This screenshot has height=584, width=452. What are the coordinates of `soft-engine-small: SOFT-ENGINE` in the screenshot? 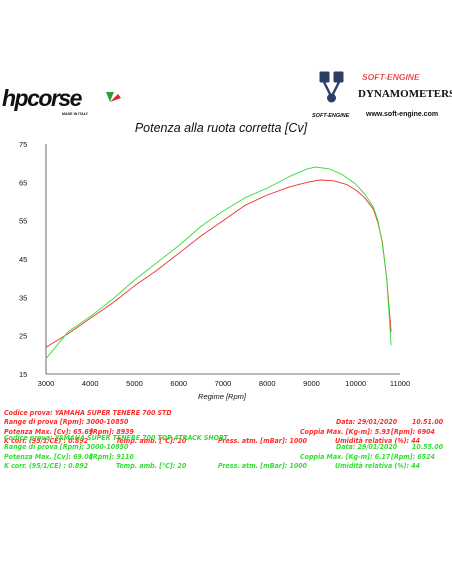 It's located at (331, 116).